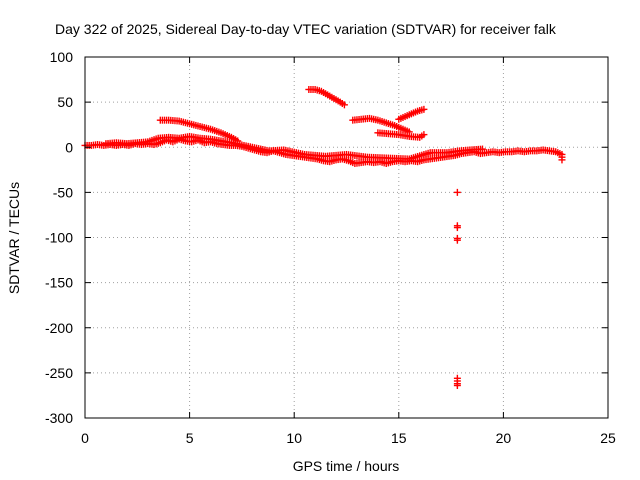 The image size is (640, 480). Describe the element at coordinates (326, 97) in the screenshot. I see `series-arc-midday` at that location.